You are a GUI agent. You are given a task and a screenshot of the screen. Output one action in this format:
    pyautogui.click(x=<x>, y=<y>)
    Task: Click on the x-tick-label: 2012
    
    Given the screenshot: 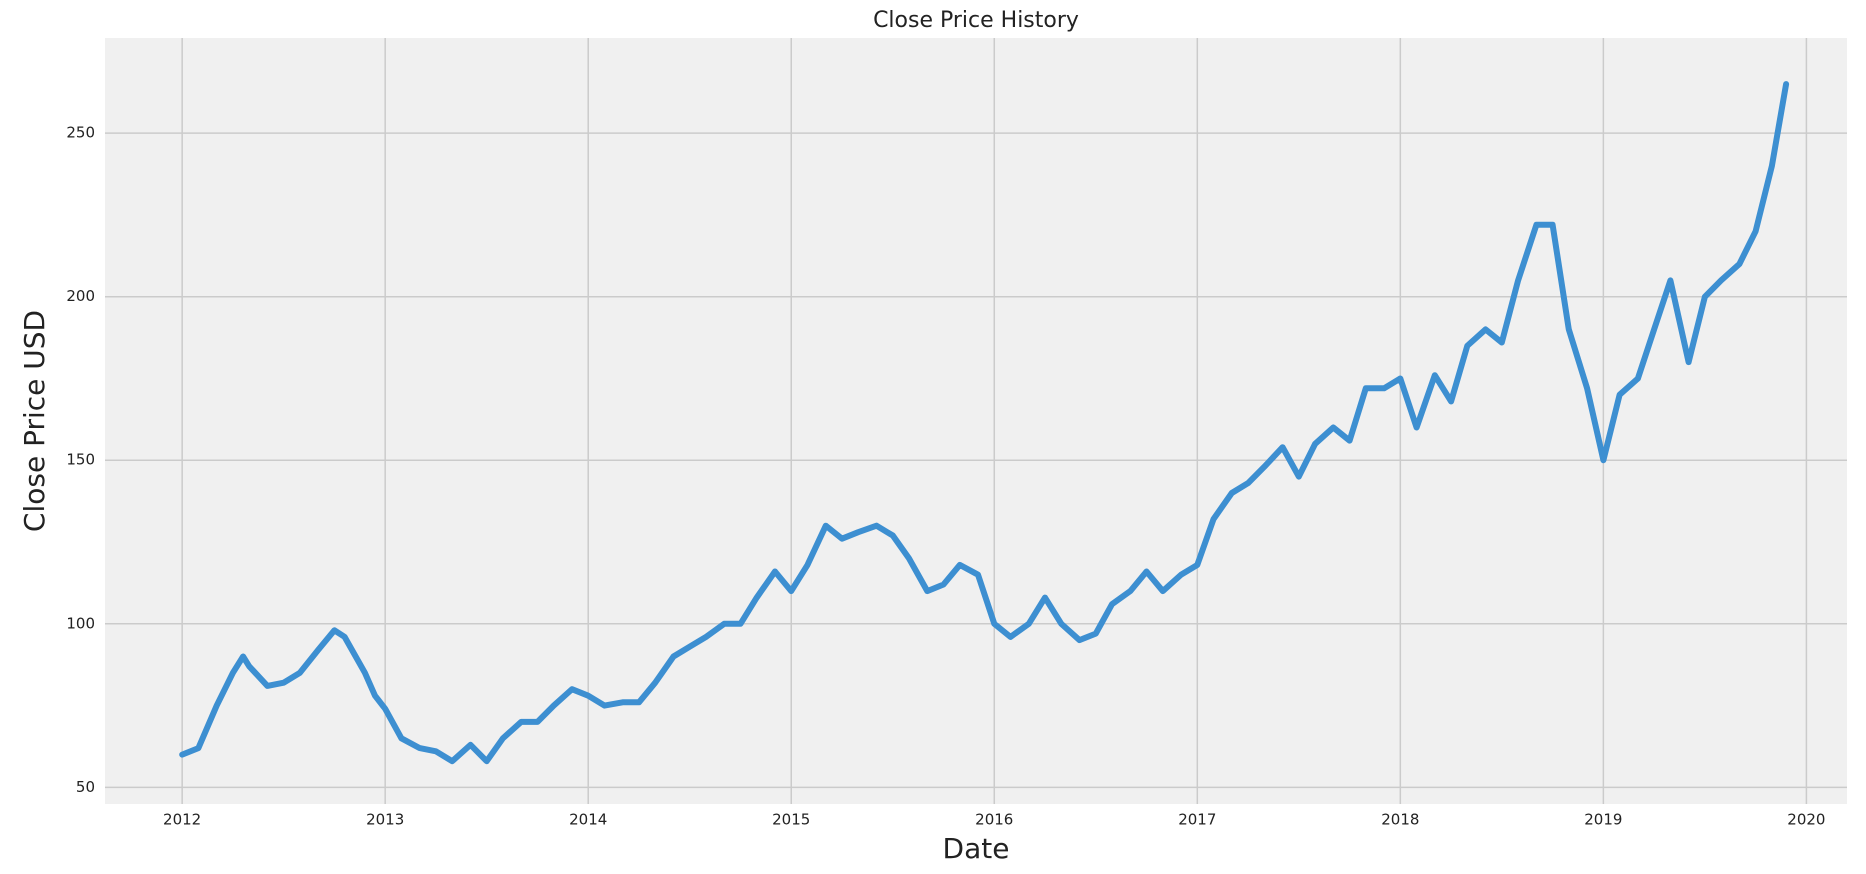 What is the action you would take?
    pyautogui.click(x=182, y=820)
    